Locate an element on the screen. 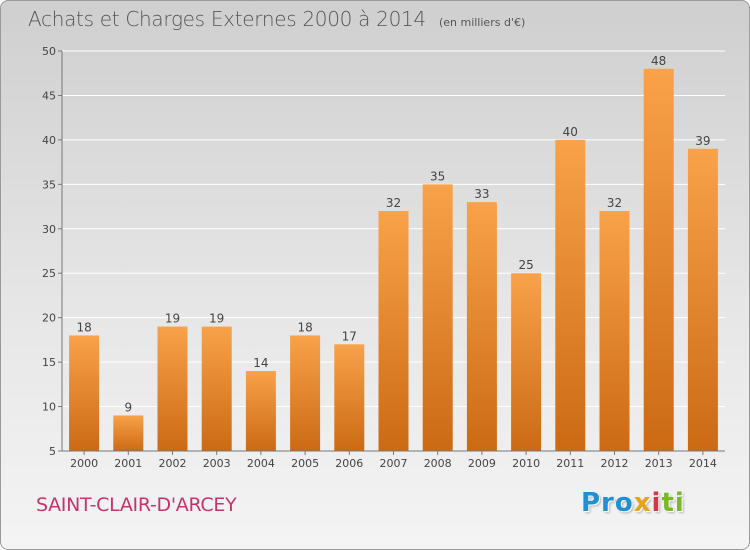 The height and width of the screenshot is (550, 750). x-tick-label: 2003 is located at coordinates (217, 463).